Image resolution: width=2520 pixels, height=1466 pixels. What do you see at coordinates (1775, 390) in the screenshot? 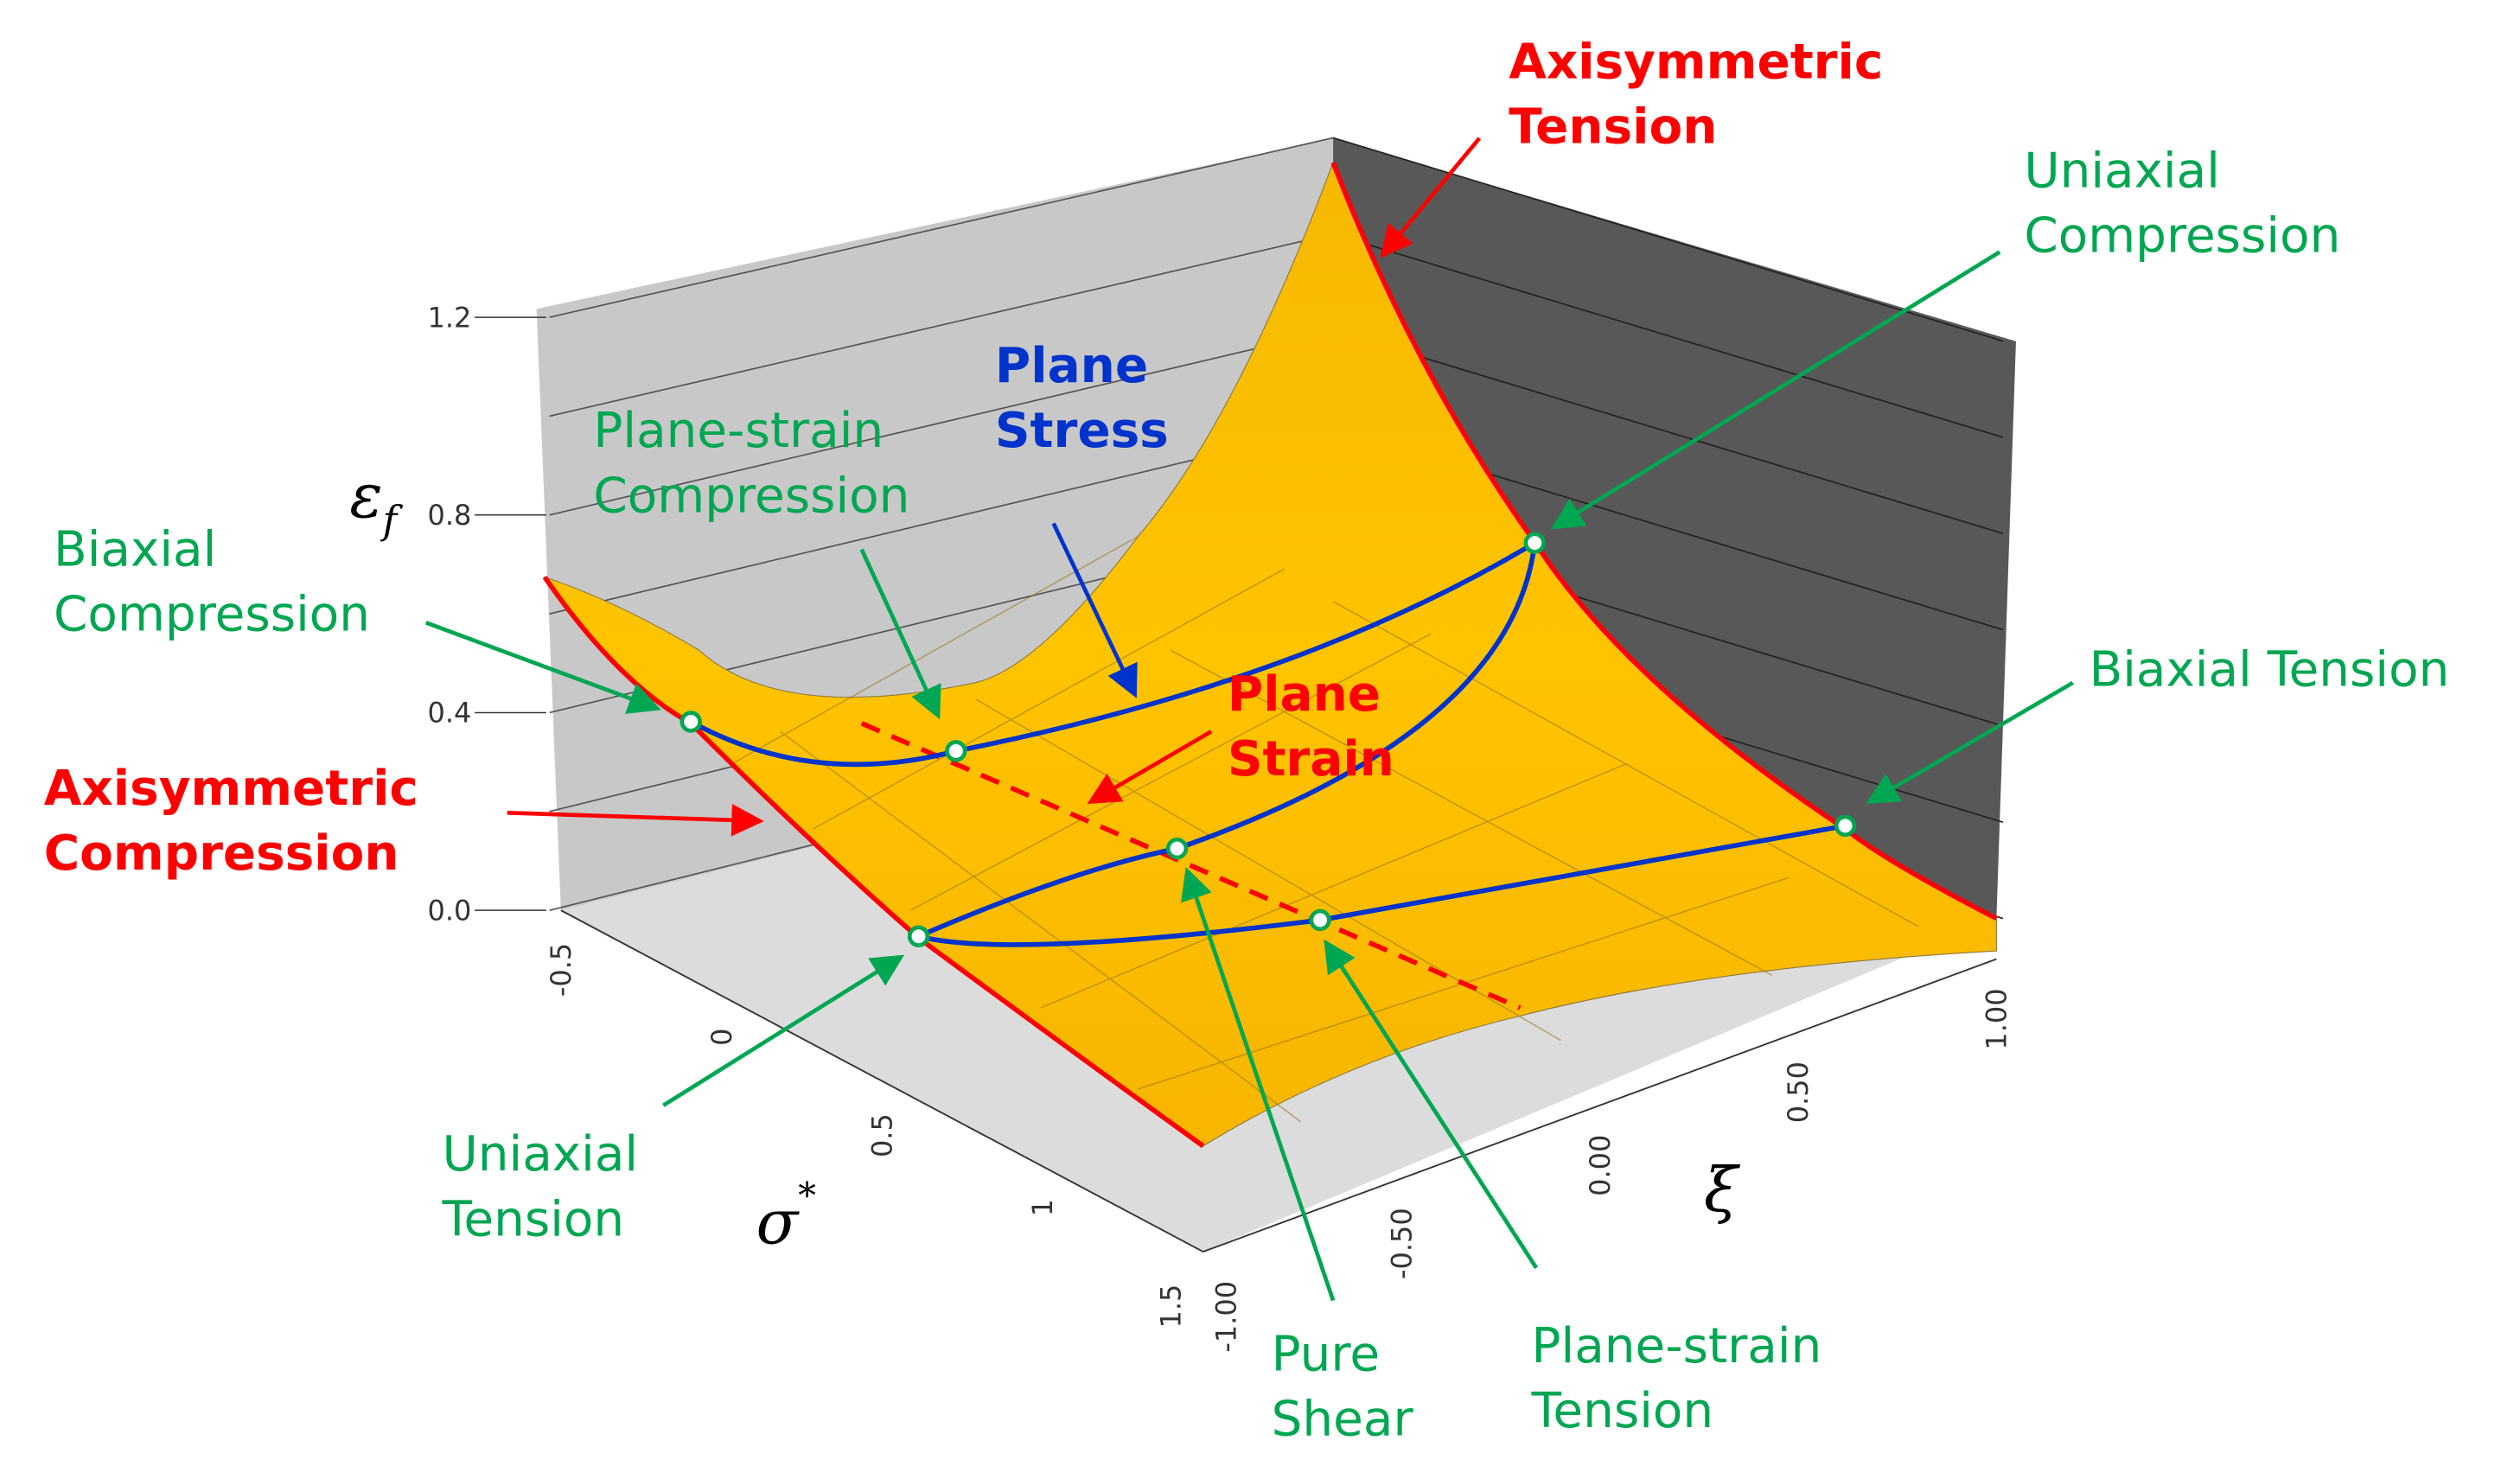
I see `arrow-uniaxial-compression` at bounding box center [1775, 390].